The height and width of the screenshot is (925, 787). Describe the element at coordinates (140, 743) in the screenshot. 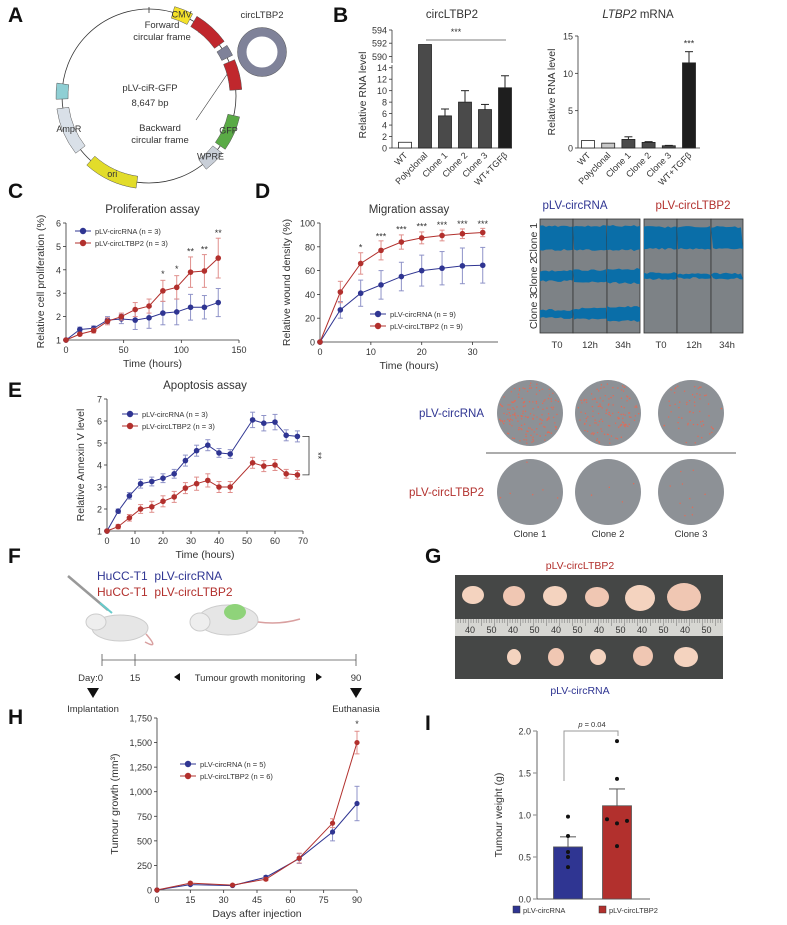

I see `y-tick-label: 1,500` at that location.